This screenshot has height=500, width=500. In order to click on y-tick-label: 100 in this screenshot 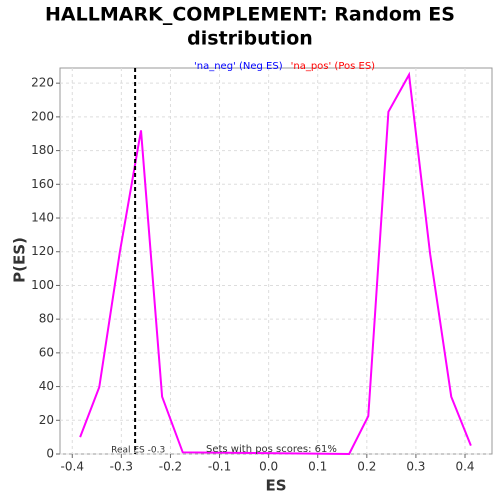, I will do `click(42, 285)`.